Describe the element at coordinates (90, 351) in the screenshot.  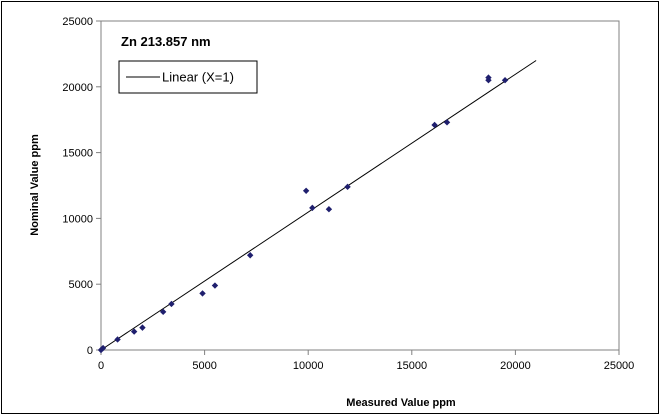
I see `y-tick-label: 0` at that location.